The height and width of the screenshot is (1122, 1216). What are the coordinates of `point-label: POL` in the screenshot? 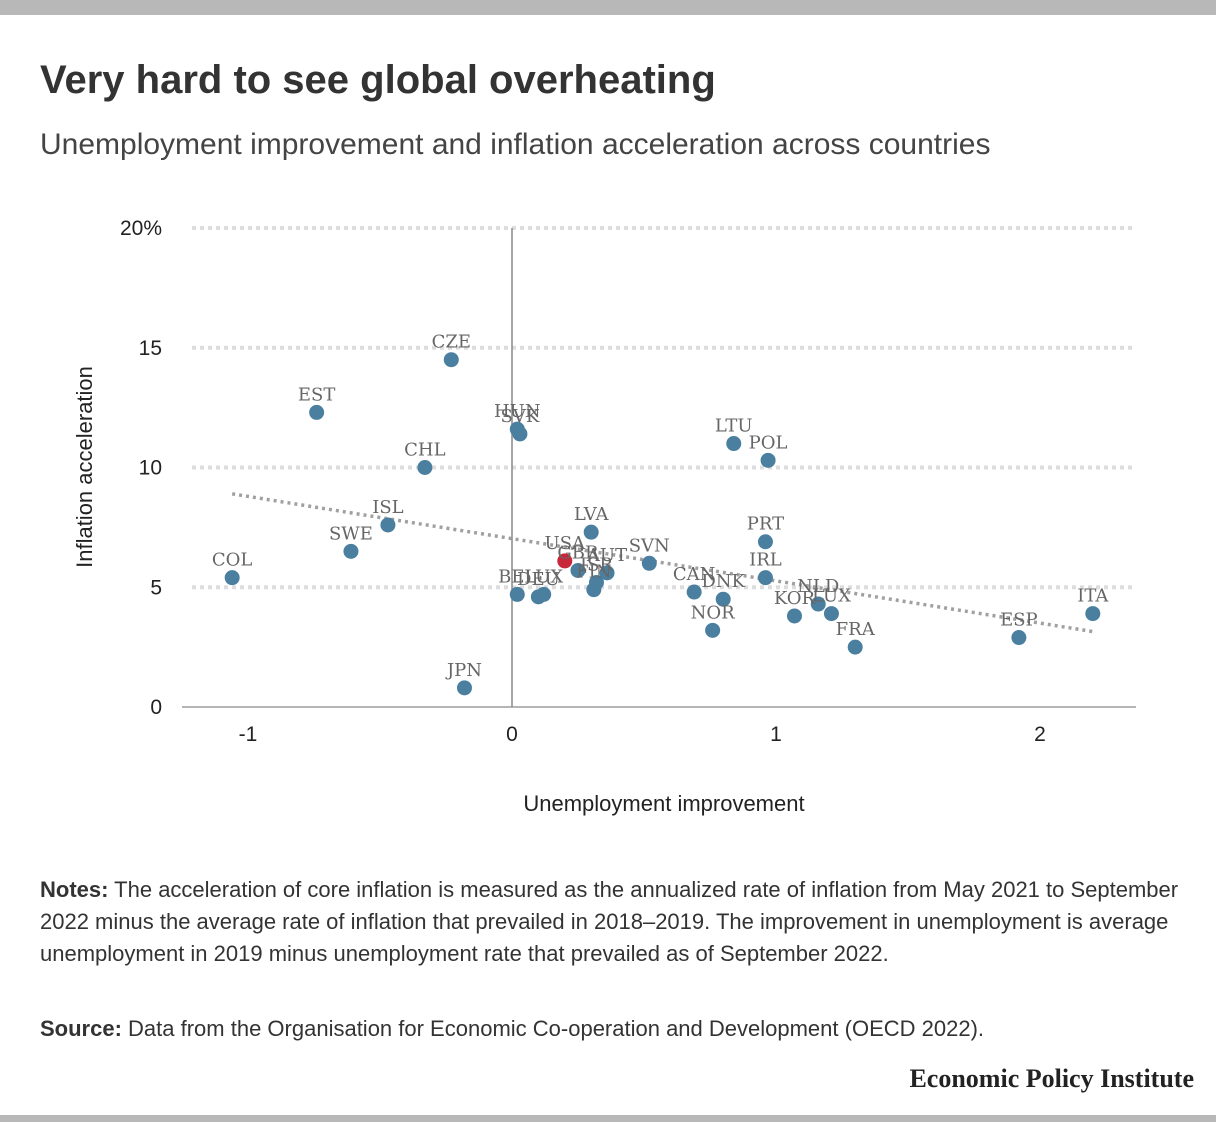 It's located at (768, 442).